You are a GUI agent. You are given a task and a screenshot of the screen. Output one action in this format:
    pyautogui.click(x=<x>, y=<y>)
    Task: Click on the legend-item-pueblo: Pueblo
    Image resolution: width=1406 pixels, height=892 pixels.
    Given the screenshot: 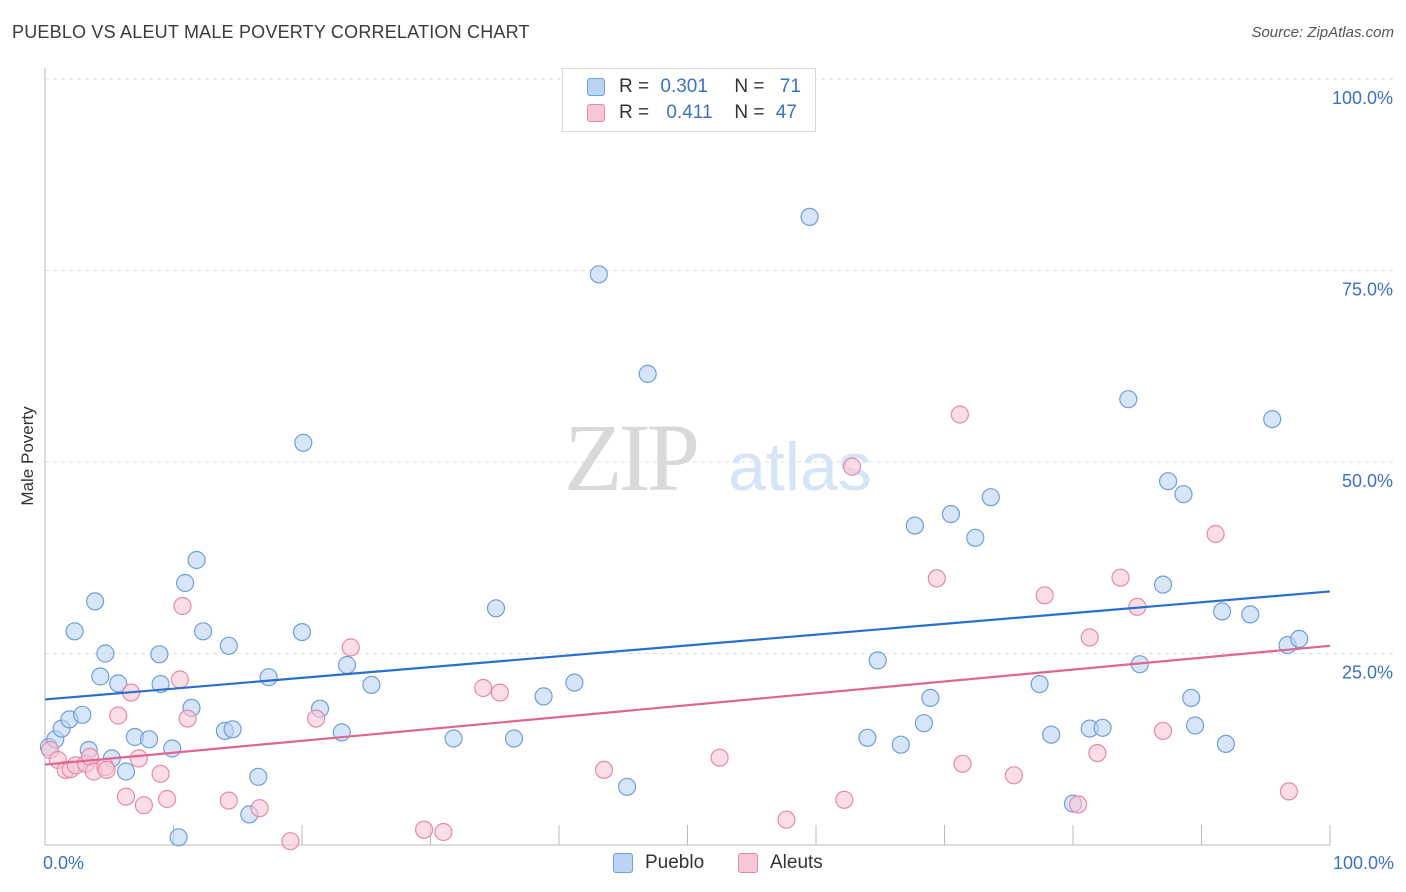 What is the action you would take?
    pyautogui.click(x=658, y=863)
    